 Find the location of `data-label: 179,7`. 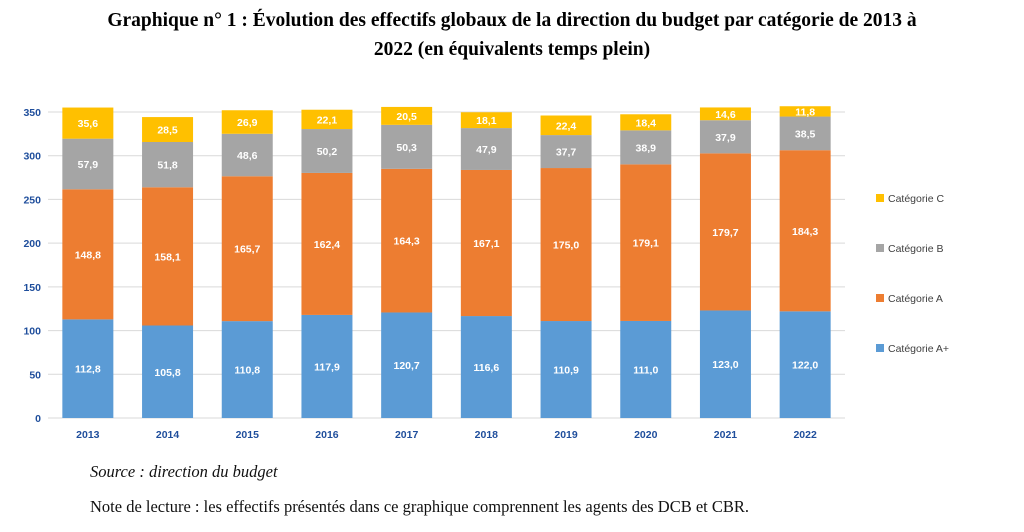

data-label: 179,7 is located at coordinates (725, 233).